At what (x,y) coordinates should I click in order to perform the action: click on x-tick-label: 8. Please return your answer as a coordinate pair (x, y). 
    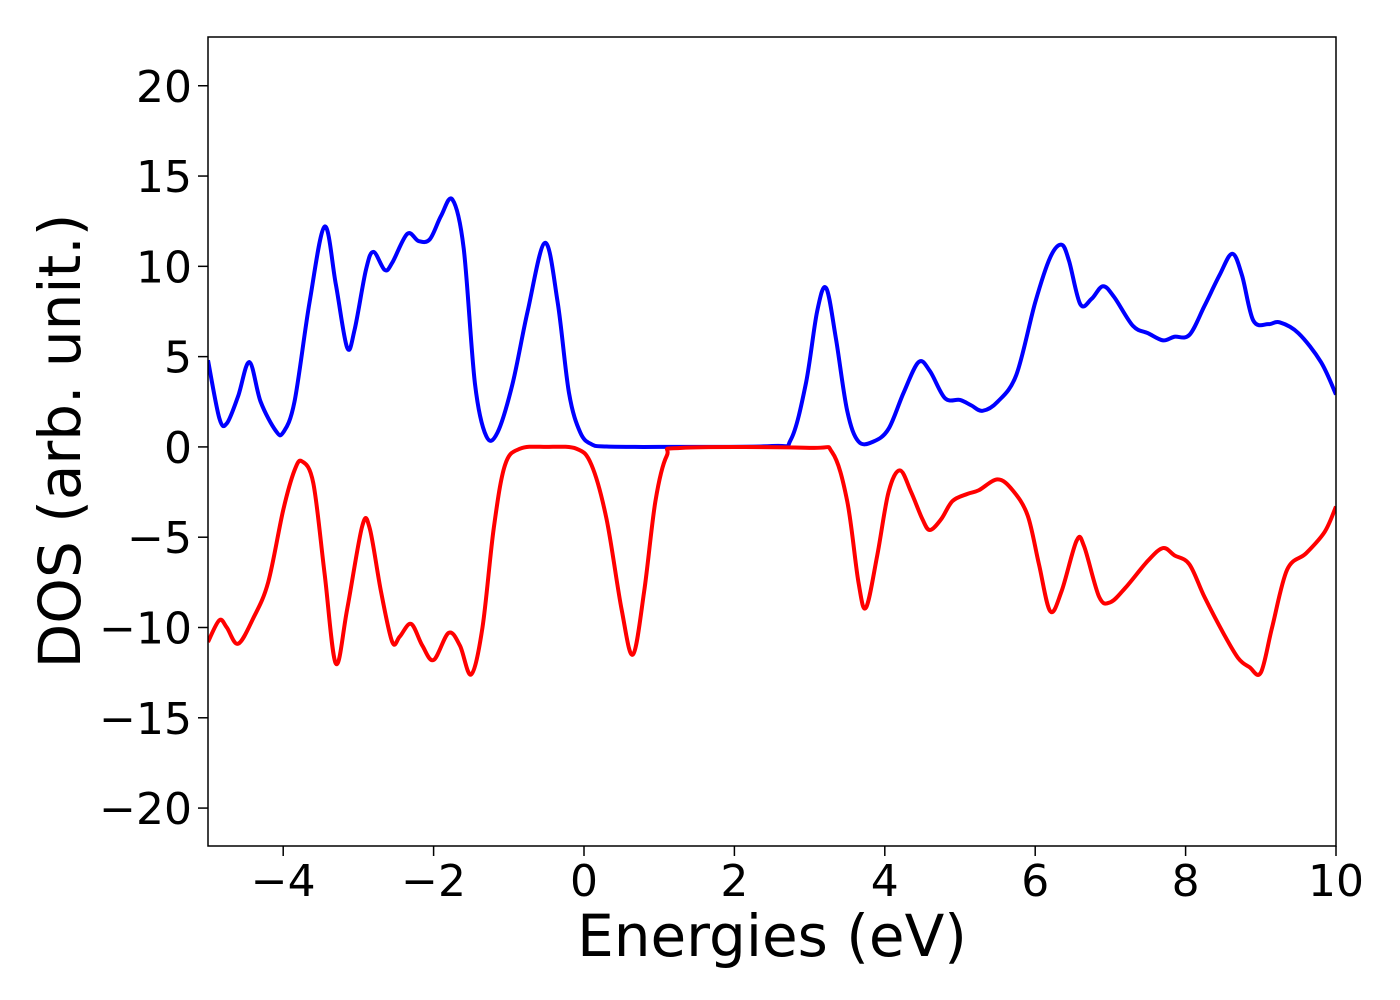
    Looking at the image, I should click on (1186, 881).